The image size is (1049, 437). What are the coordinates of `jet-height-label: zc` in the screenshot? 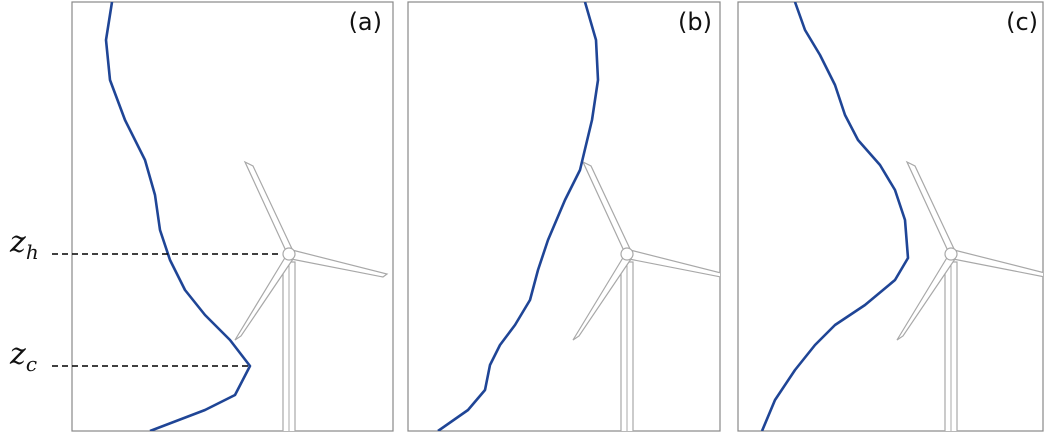 It's located at (23, 356).